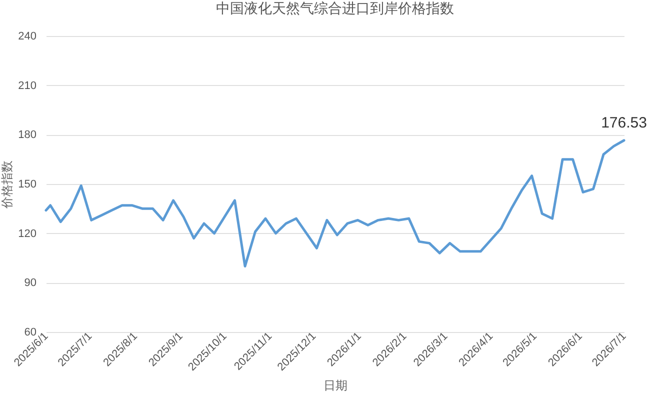 This screenshot has height=405, width=666. Describe the element at coordinates (336, 385) in the screenshot. I see `x-axis-title: 日期` at that location.